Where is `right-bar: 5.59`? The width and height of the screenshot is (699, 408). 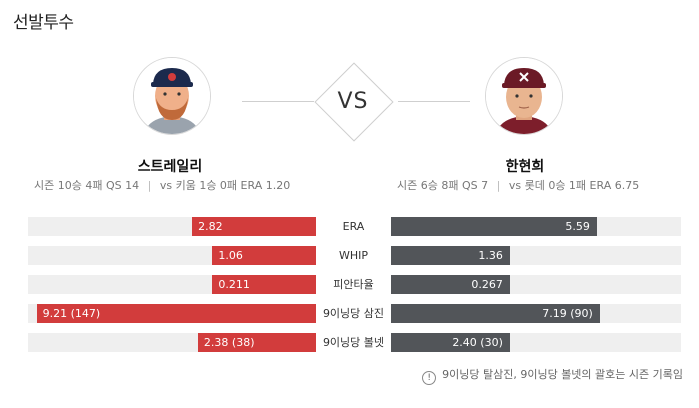
right-bar: 5.59 is located at coordinates (494, 226).